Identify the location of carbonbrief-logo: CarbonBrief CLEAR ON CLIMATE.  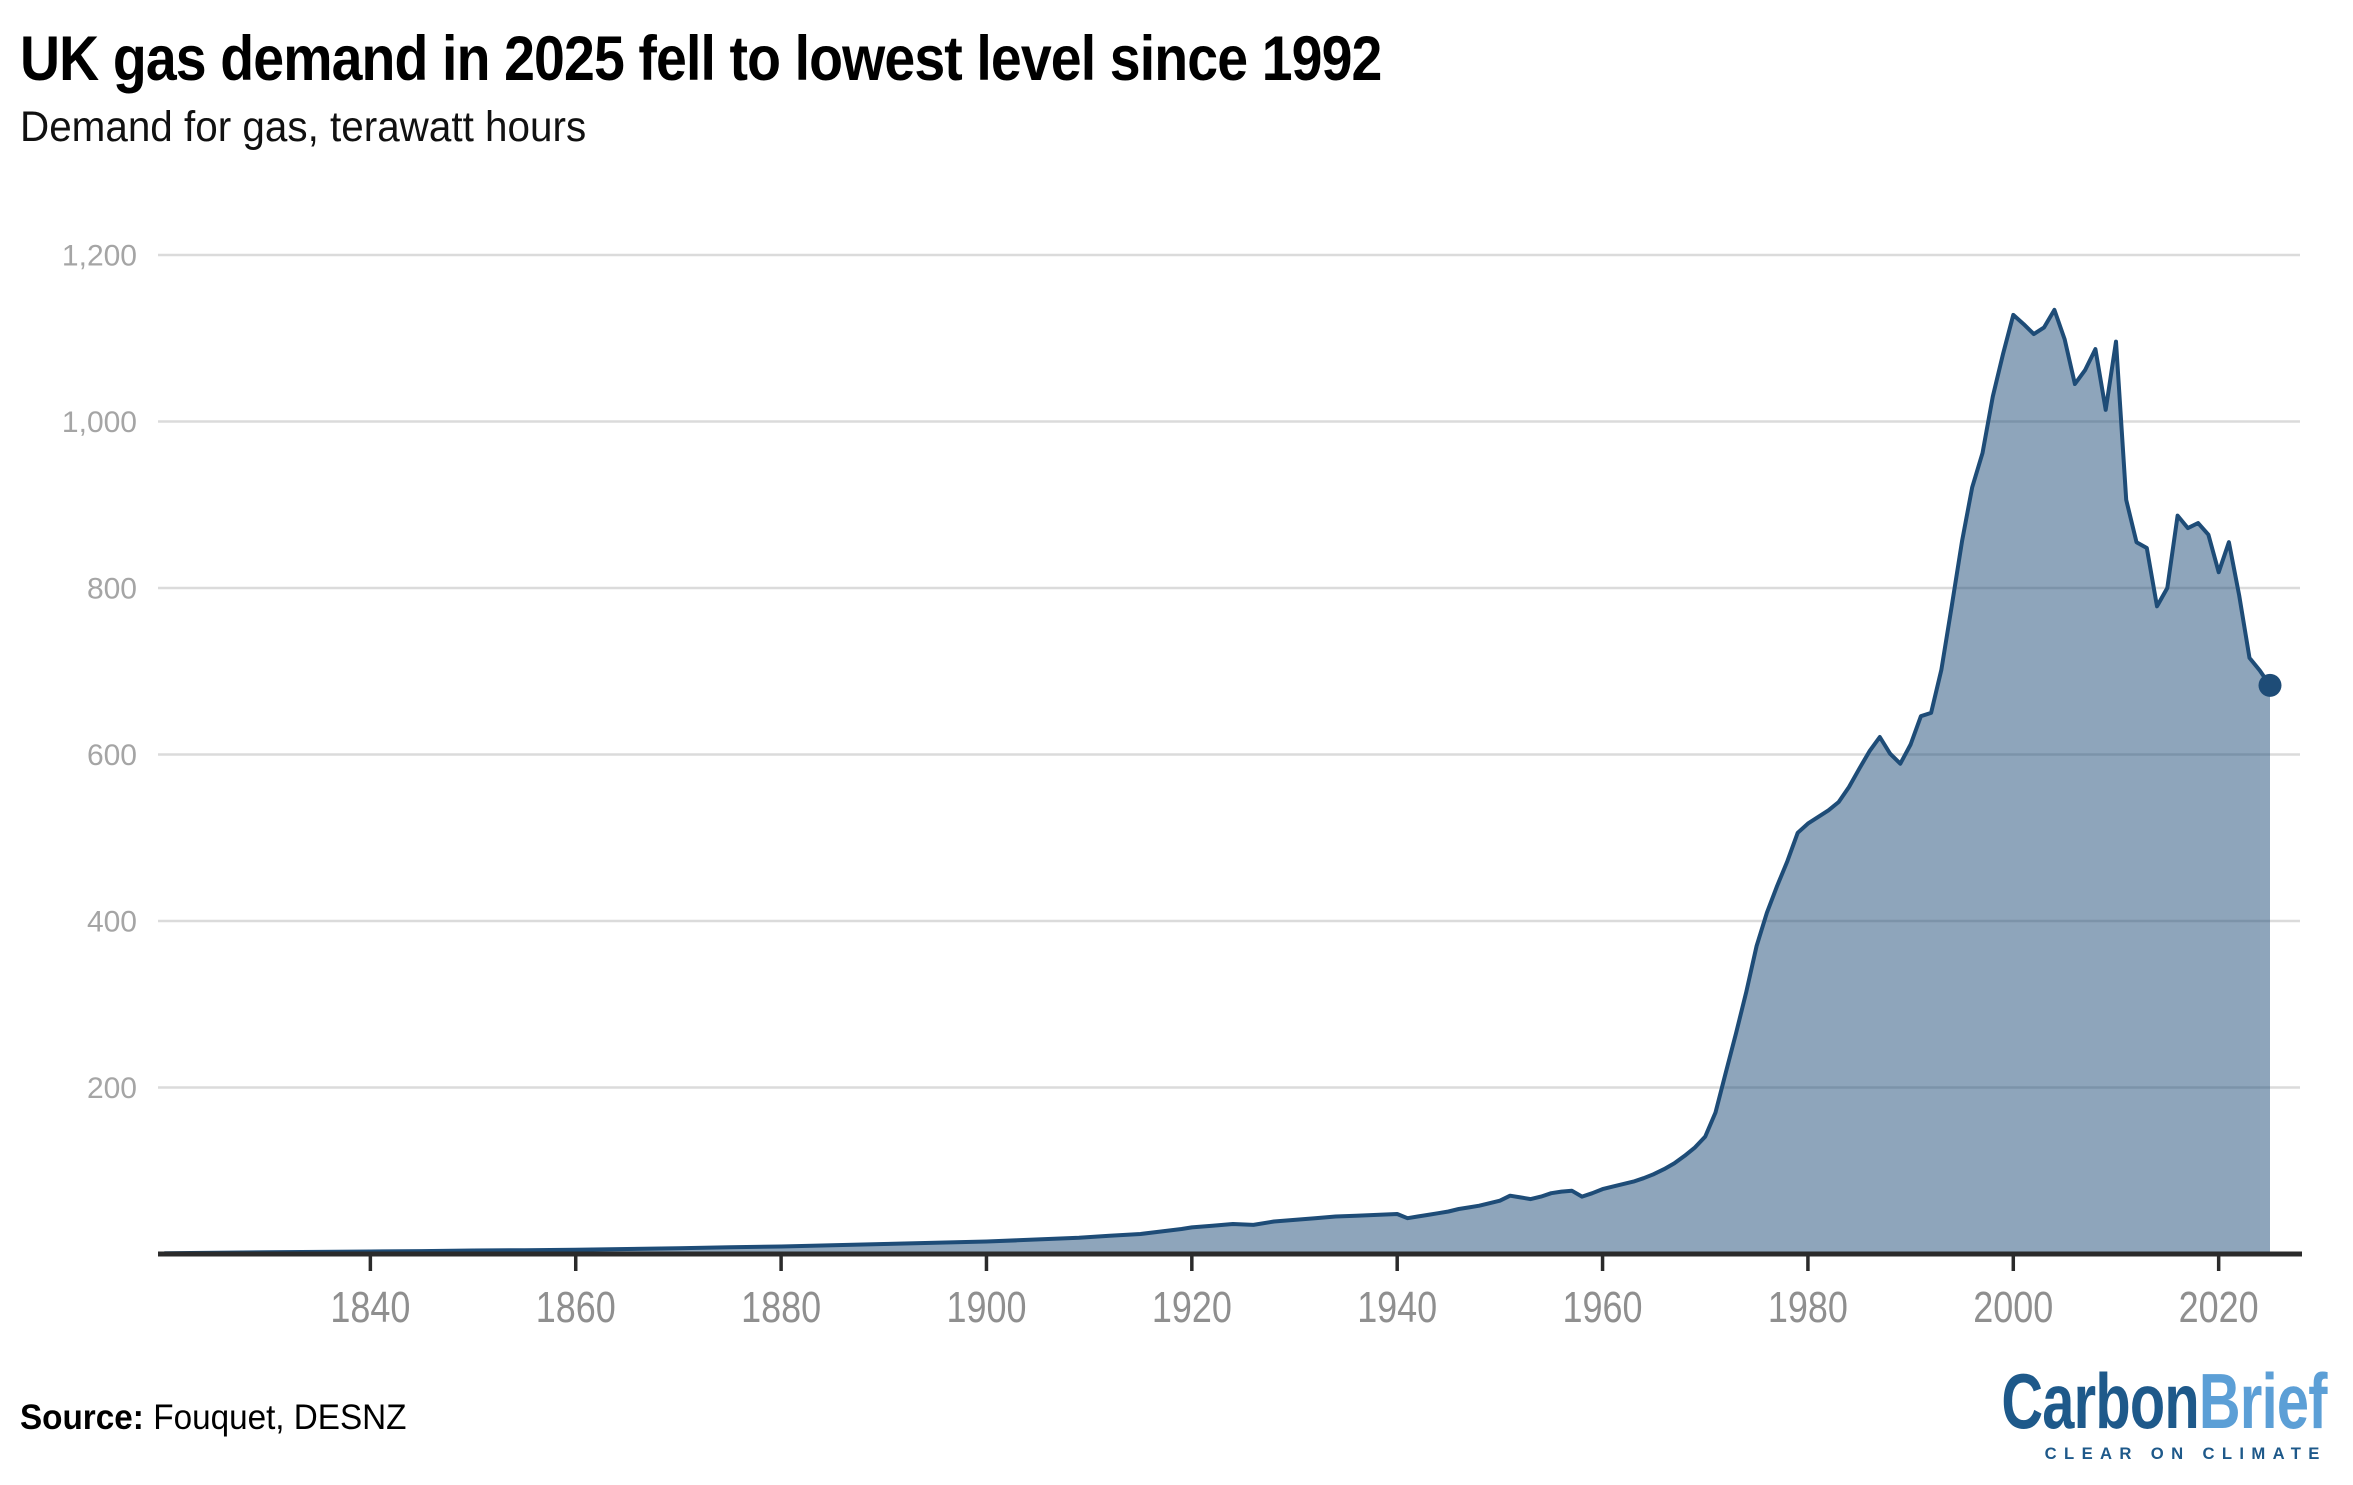
(2107, 1413).